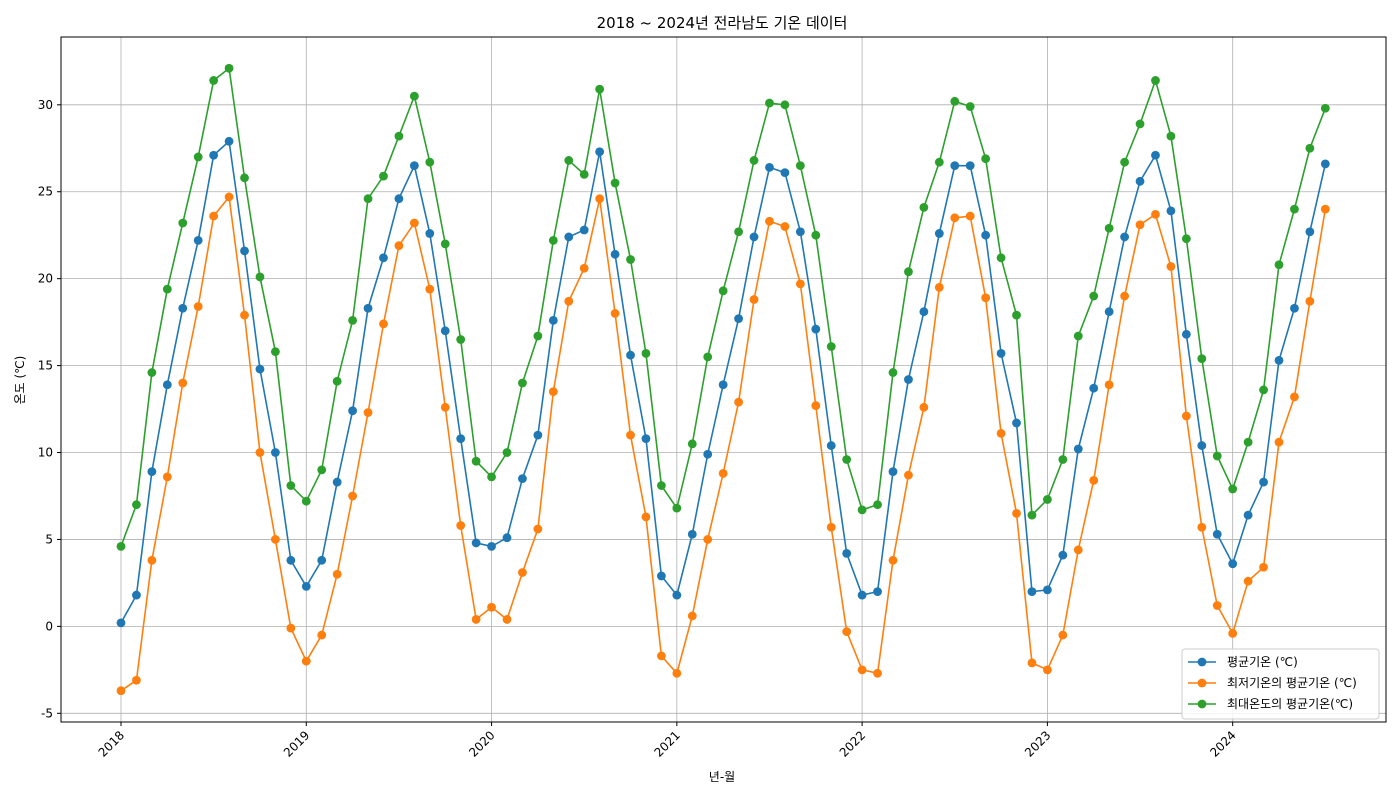  I want to click on y-tick-label: 0, so click(49, 626).